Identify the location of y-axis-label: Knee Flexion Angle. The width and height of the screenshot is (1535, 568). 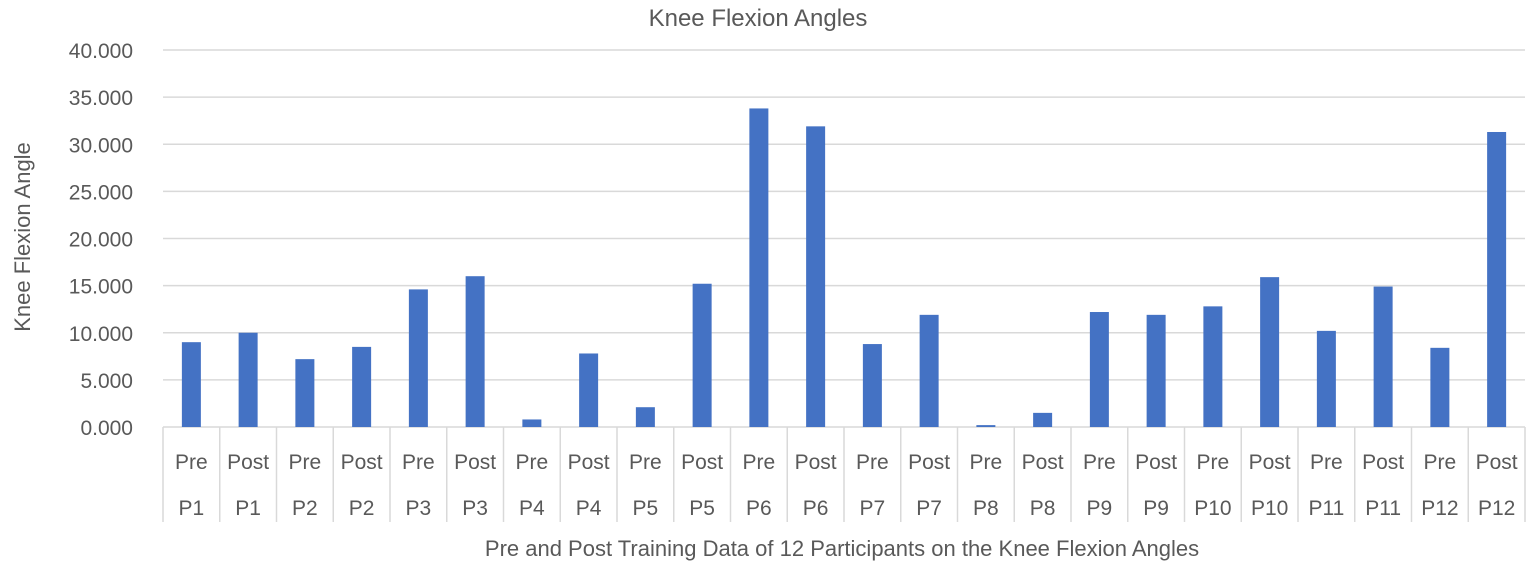
(22, 237).